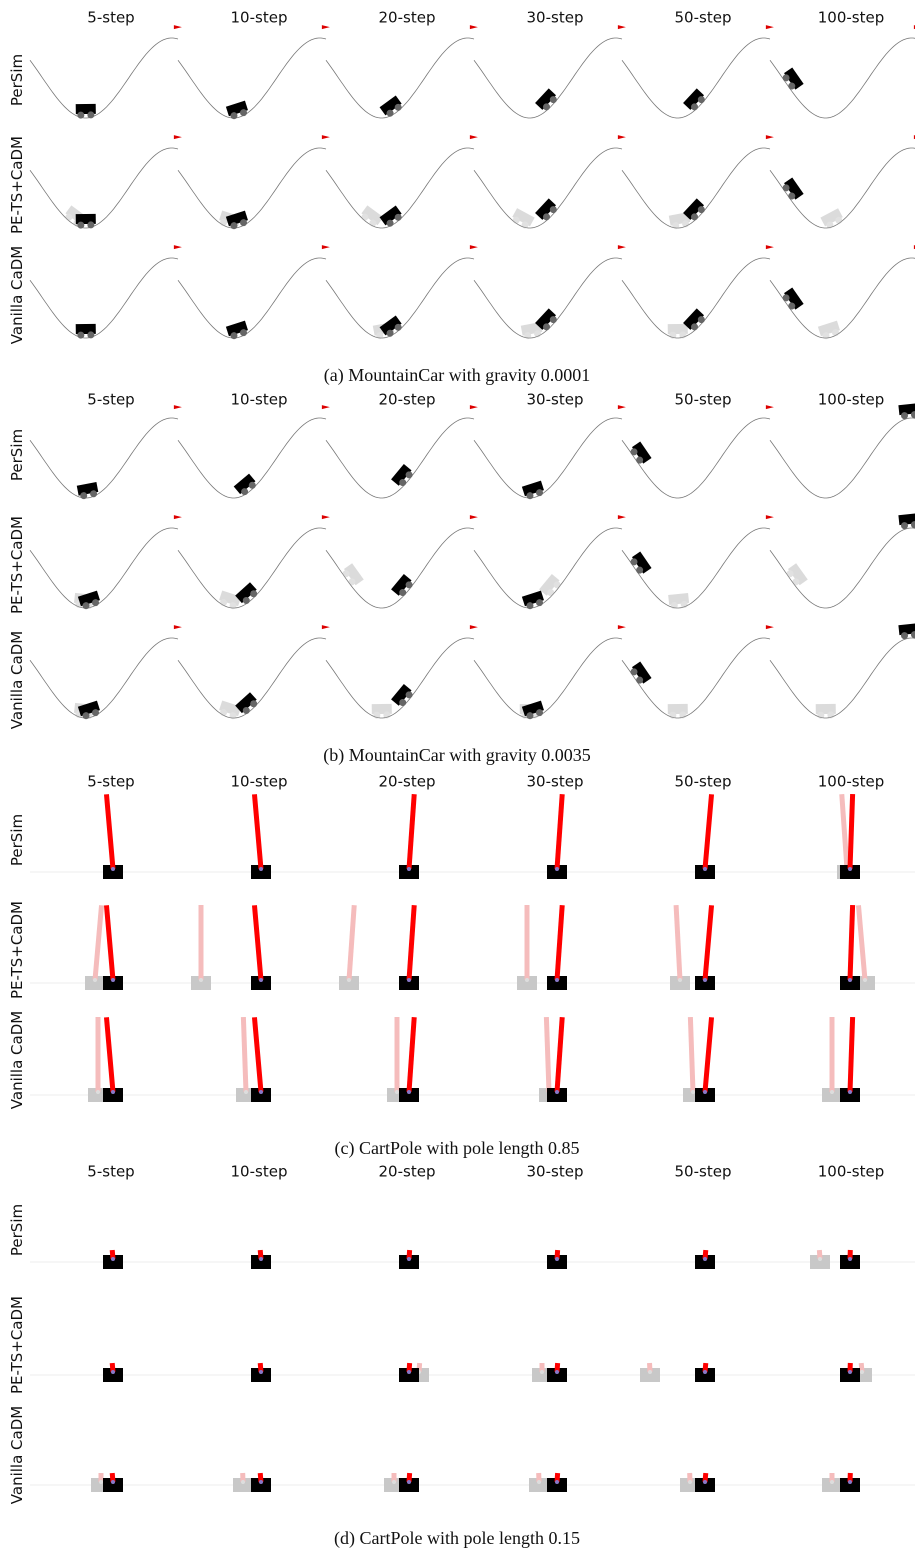  What do you see at coordinates (555, 1172) in the screenshot?
I see `column-label: 30-step` at bounding box center [555, 1172].